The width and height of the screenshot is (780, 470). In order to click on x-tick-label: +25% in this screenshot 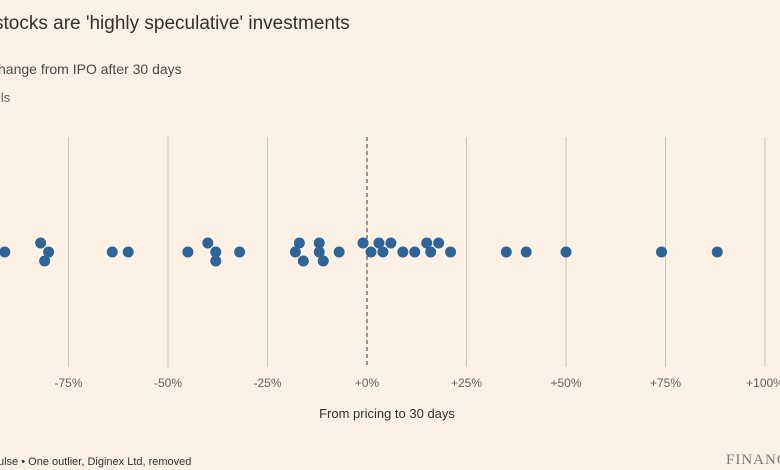, I will do `click(466, 383)`.